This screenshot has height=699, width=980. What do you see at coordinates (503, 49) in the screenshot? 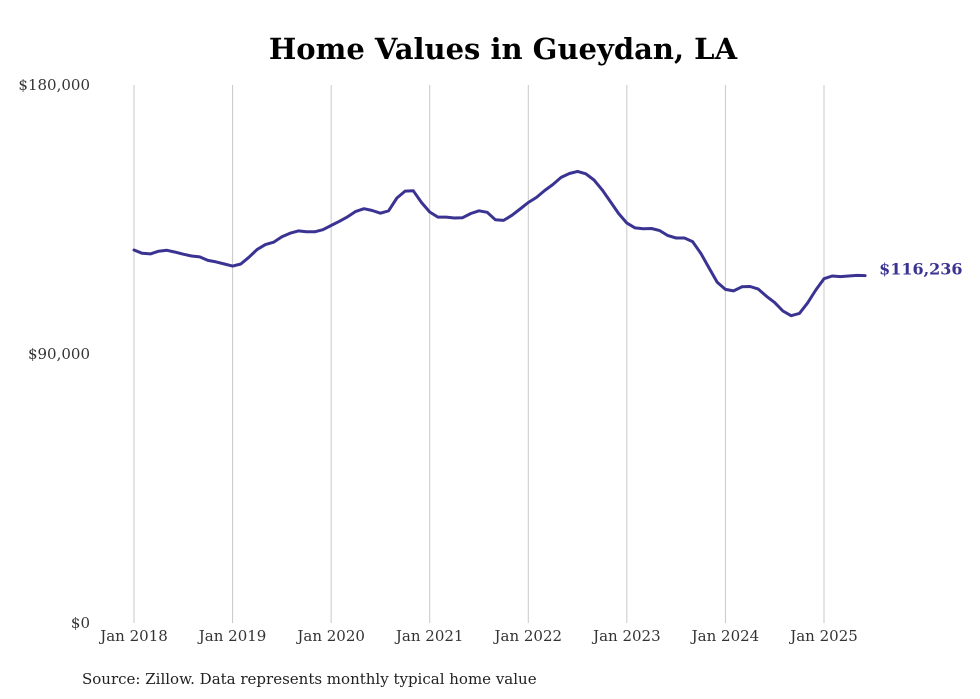
I see `chart-title: Home Values in Gueydan, LA` at bounding box center [503, 49].